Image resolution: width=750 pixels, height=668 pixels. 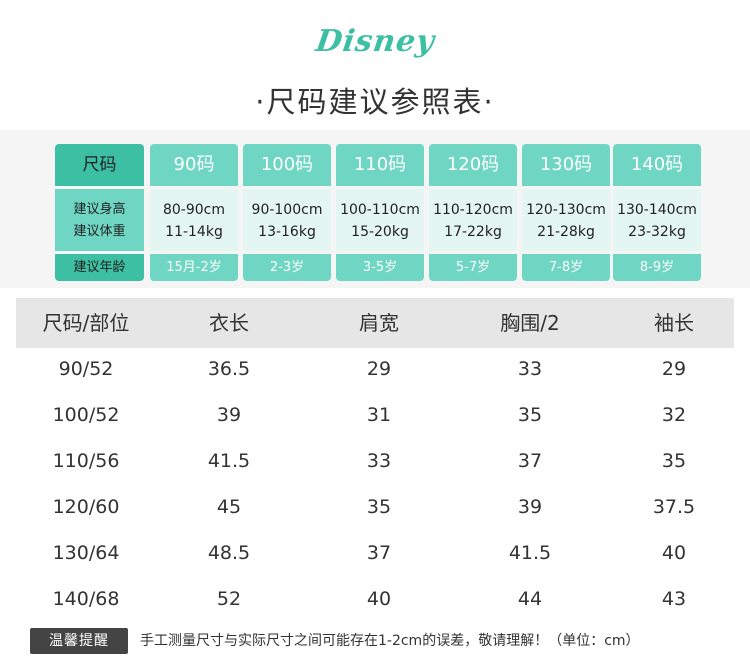 I want to click on weight-value: 13-16kg, so click(x=287, y=232).